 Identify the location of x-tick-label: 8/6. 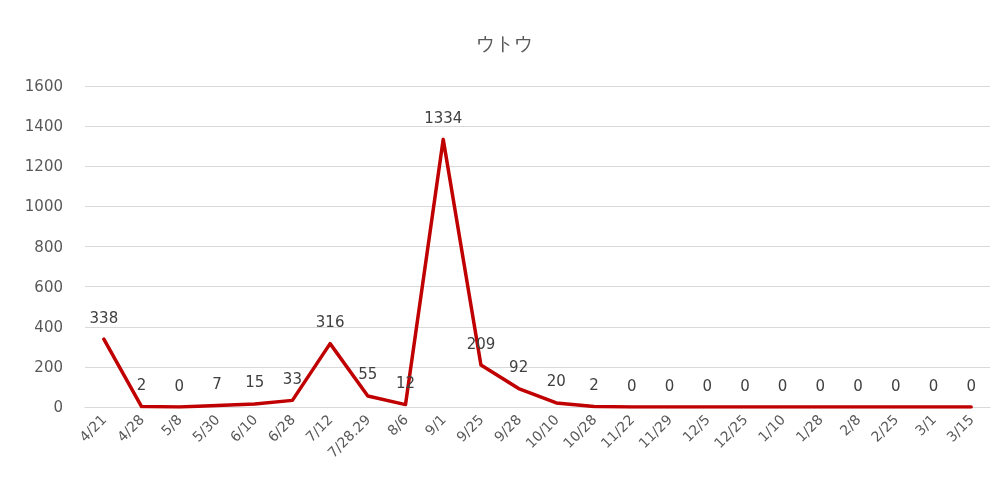
(397, 425).